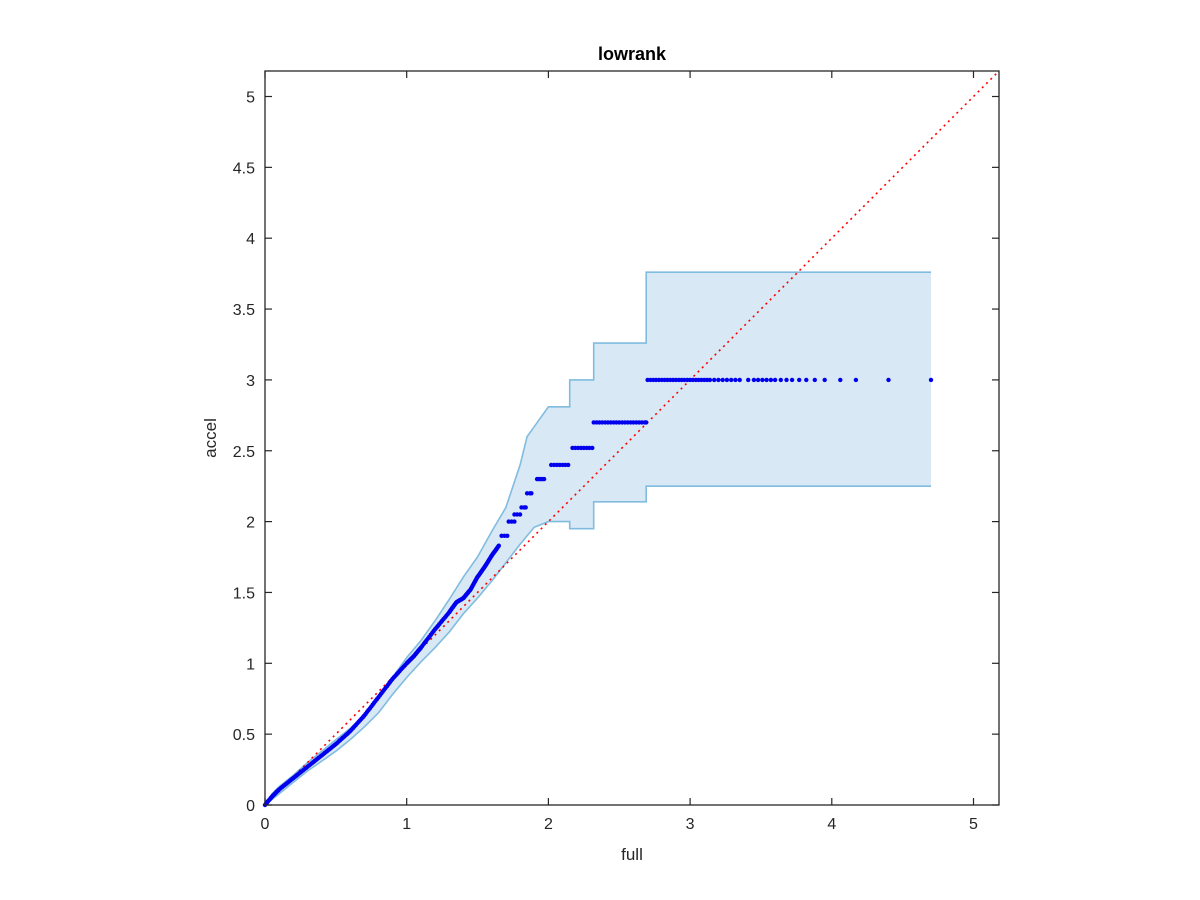 Image resolution: width=1200 pixels, height=900 pixels. What do you see at coordinates (210, 438) in the screenshot?
I see `y-axis-label: accel` at bounding box center [210, 438].